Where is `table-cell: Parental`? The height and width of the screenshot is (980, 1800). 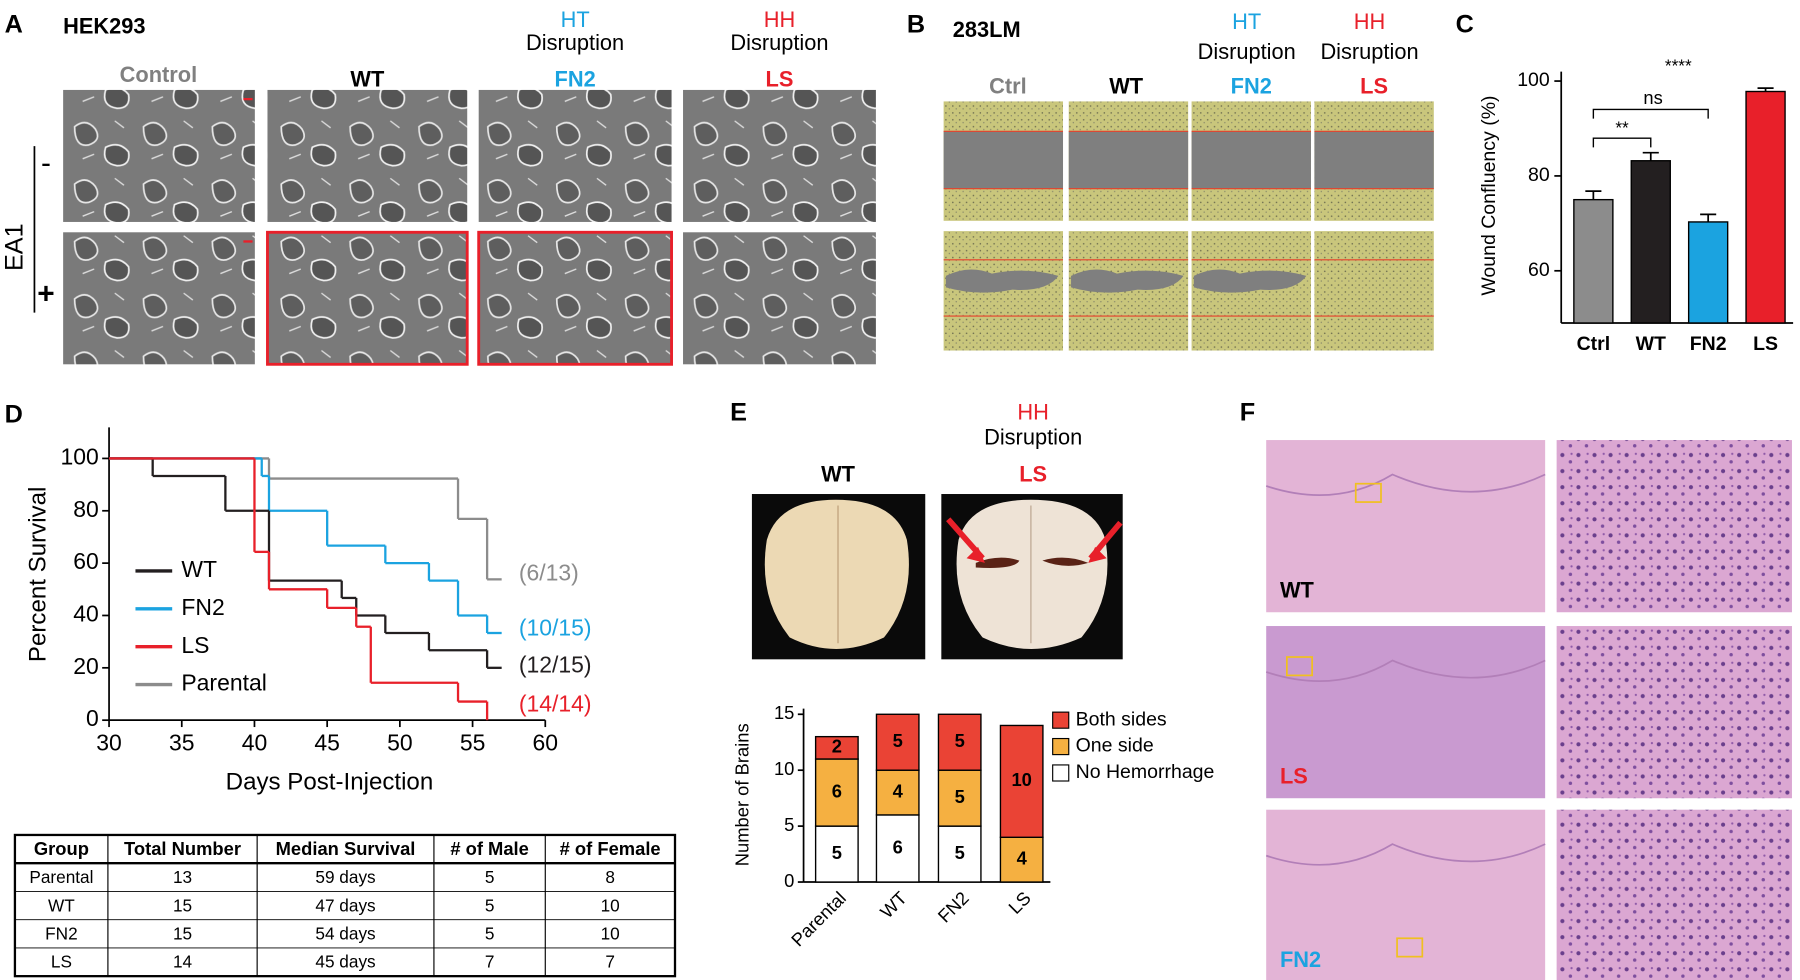
table-cell: Parental is located at coordinates (61, 877).